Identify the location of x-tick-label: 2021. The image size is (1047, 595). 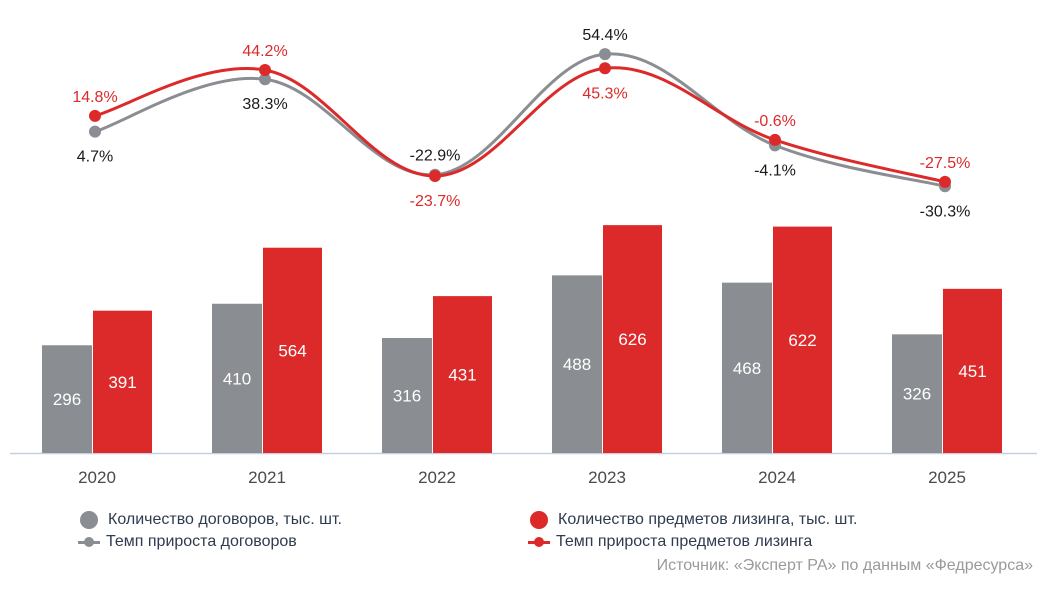
(267, 477).